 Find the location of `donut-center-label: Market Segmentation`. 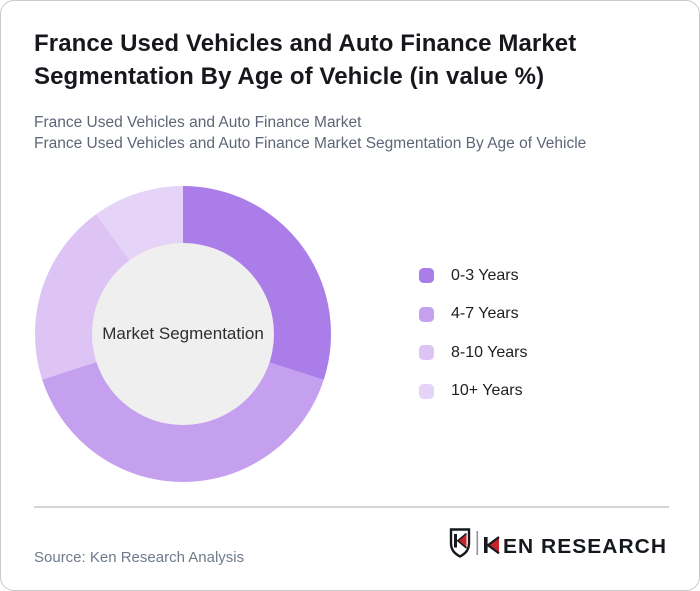

donut-center-label: Market Segmentation is located at coordinates (183, 333).